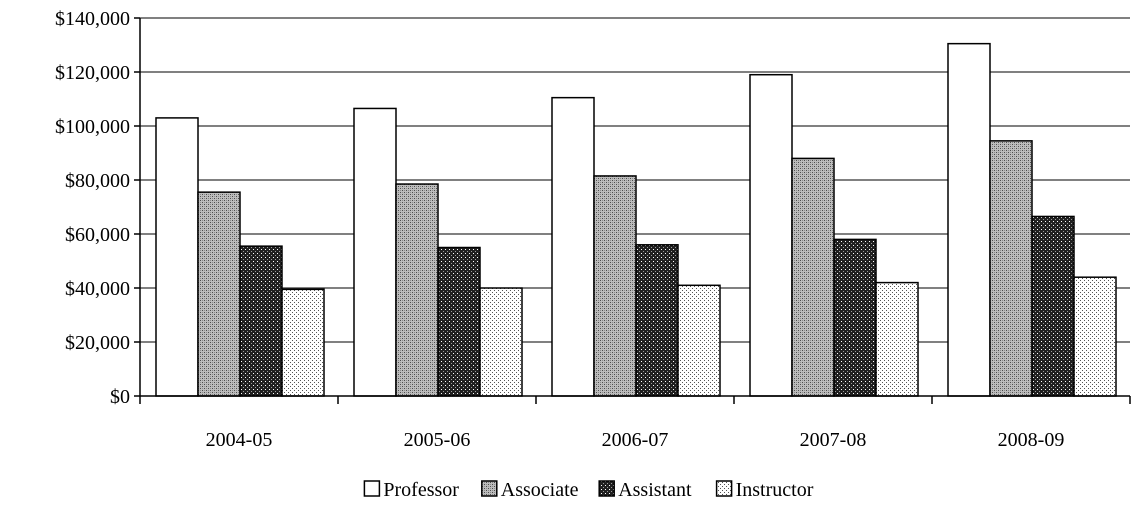  What do you see at coordinates (421, 490) in the screenshot?
I see `legend-label: Professor` at bounding box center [421, 490].